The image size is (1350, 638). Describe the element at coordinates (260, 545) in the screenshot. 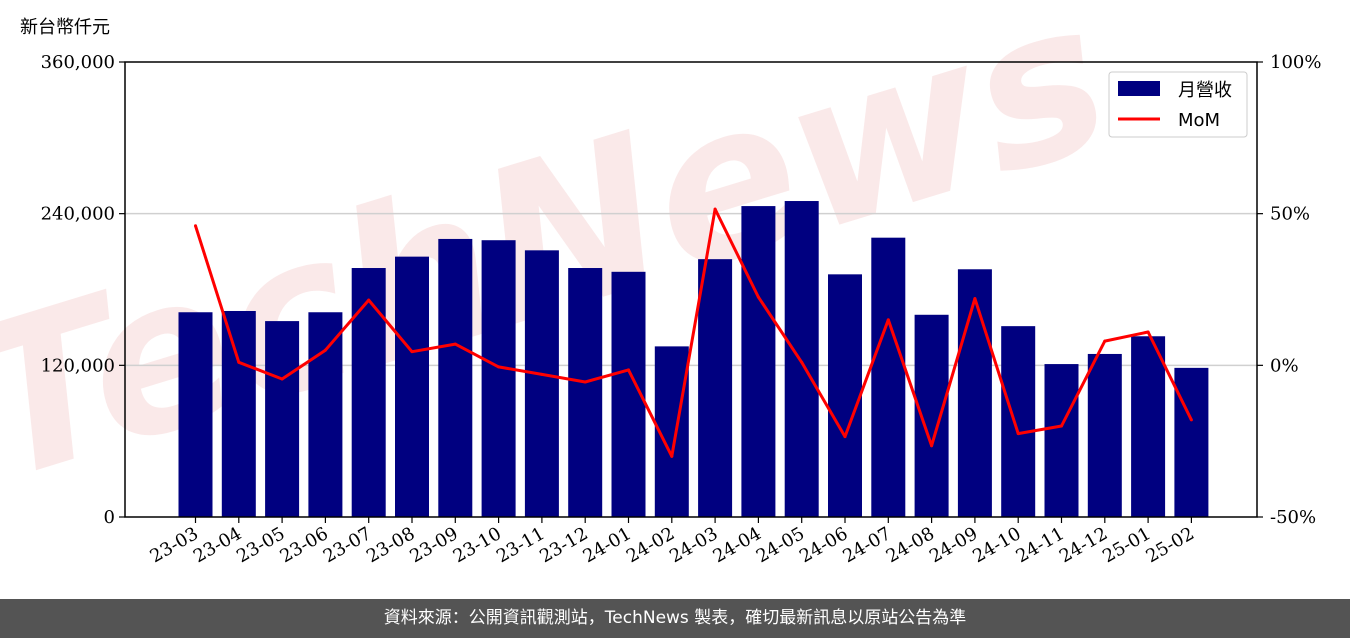

I see `x-tick-label-23-05: 23-05` at that location.